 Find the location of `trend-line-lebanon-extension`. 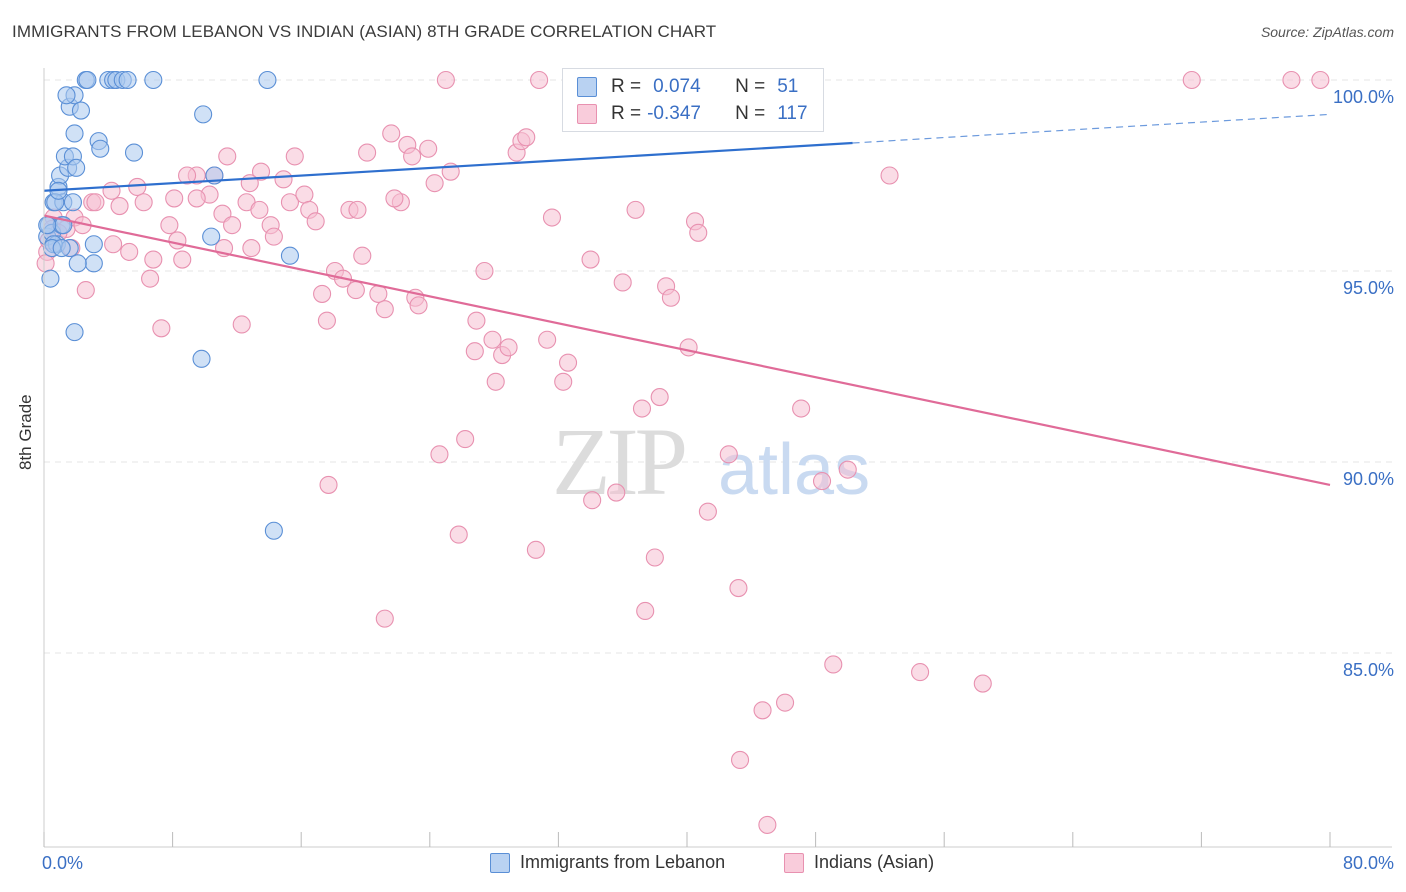

trend-line-lebanon-extension is located at coordinates (1091, 128).